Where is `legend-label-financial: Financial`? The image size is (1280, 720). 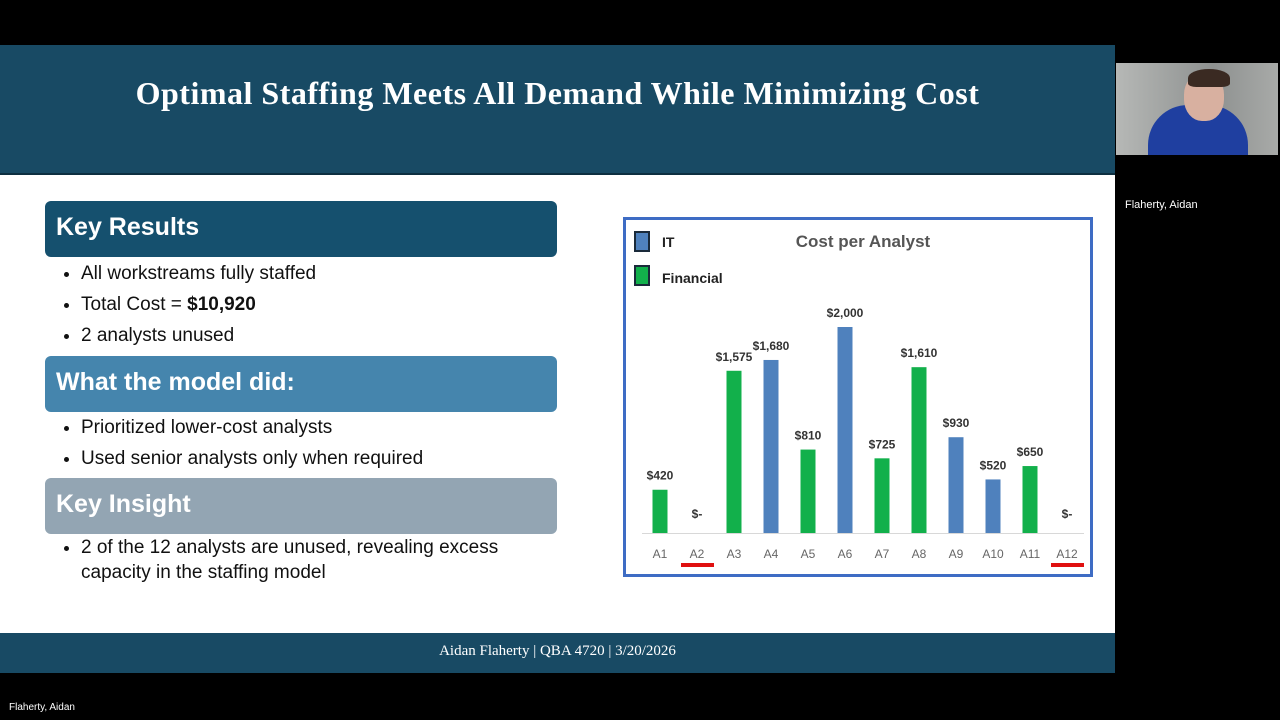
legend-label-financial: Financial is located at coordinates (692, 278).